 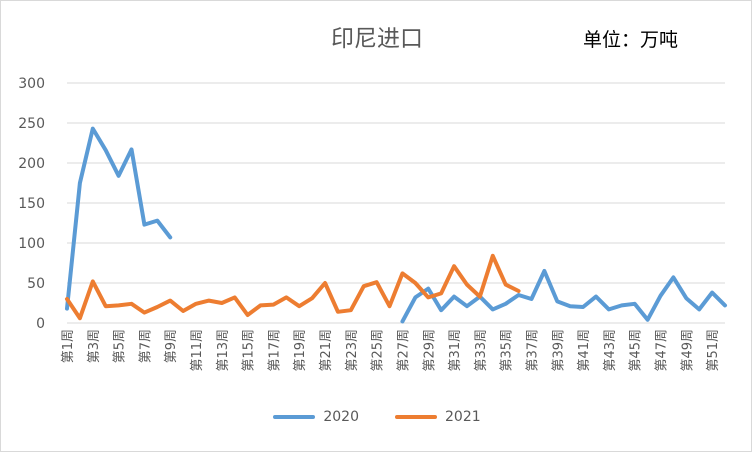 I want to click on legend: 2020 2021, so click(x=376, y=417).